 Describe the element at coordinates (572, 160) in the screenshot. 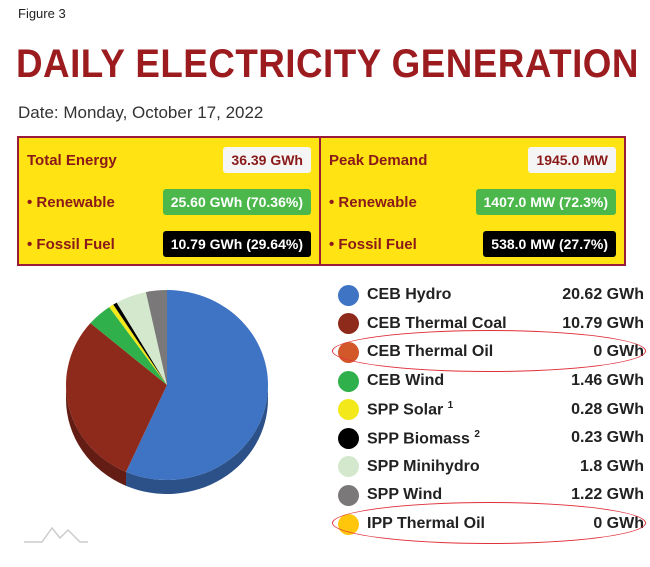

I see `peak-demand-value: 1945.0 MW` at that location.